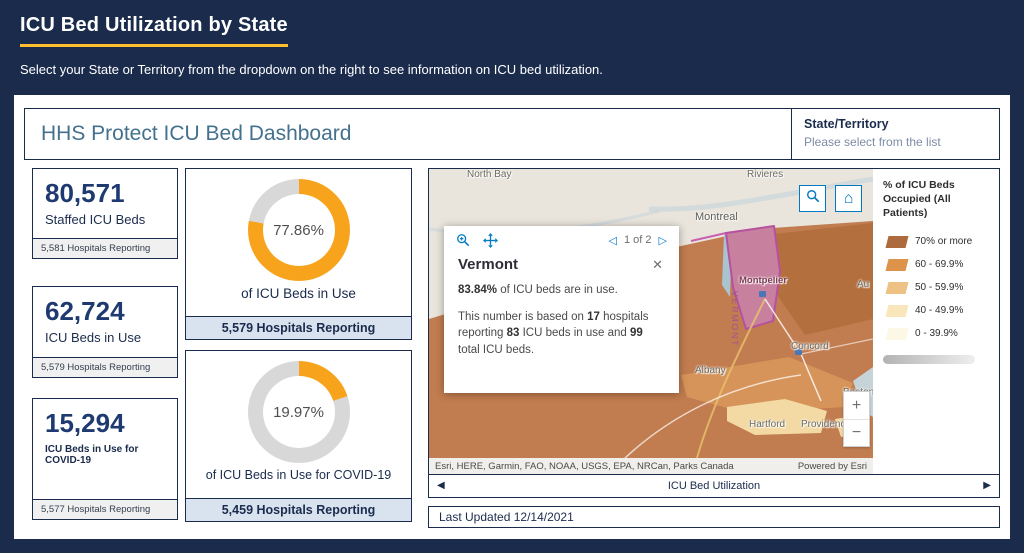  I want to click on home-icon: ⌂, so click(848, 198).